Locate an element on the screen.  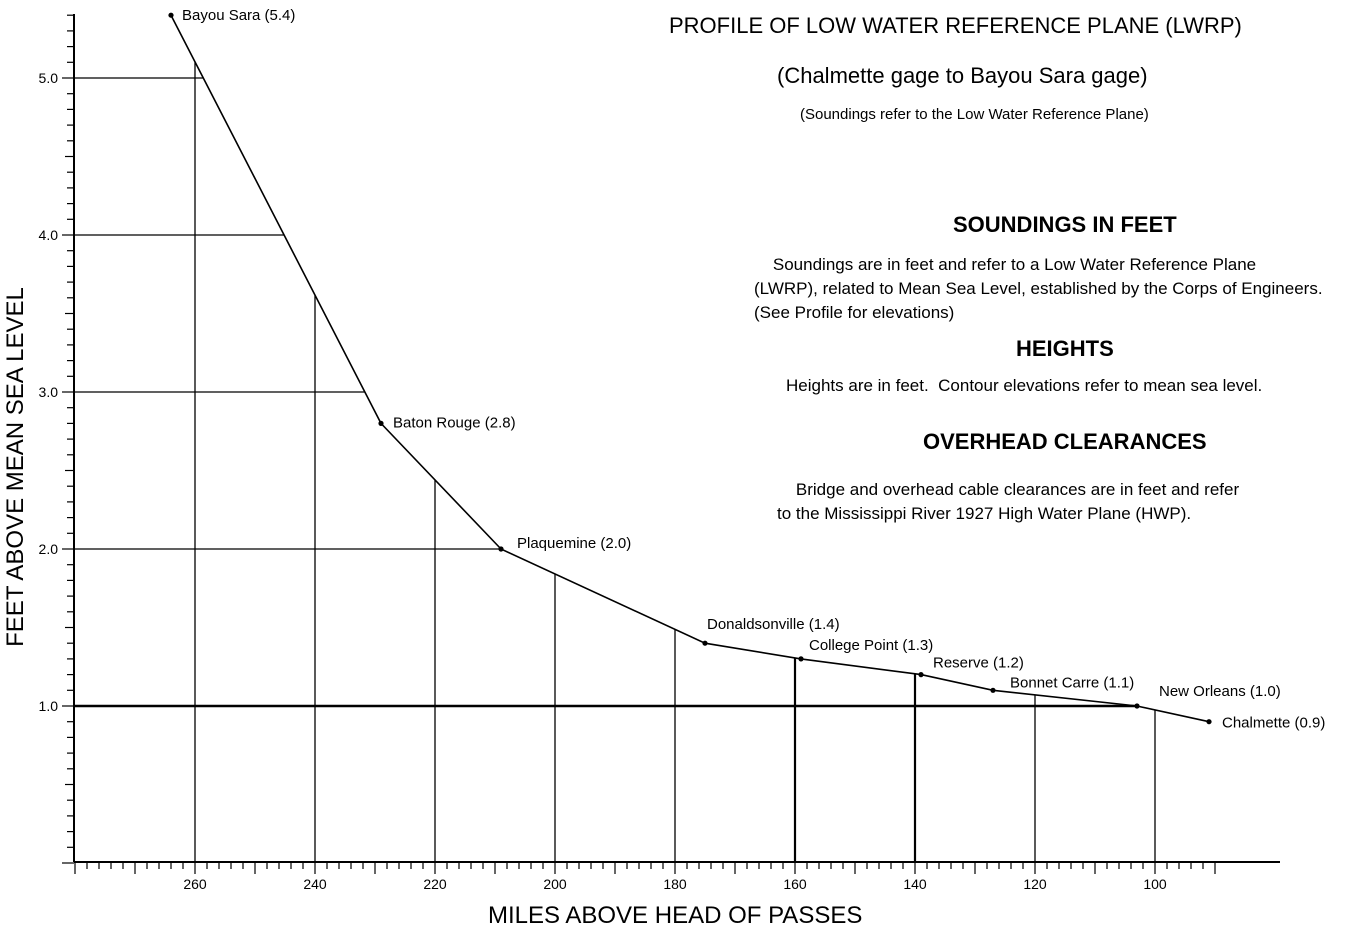
y-tick-label-1: 1.0 is located at coordinates (49, 706).